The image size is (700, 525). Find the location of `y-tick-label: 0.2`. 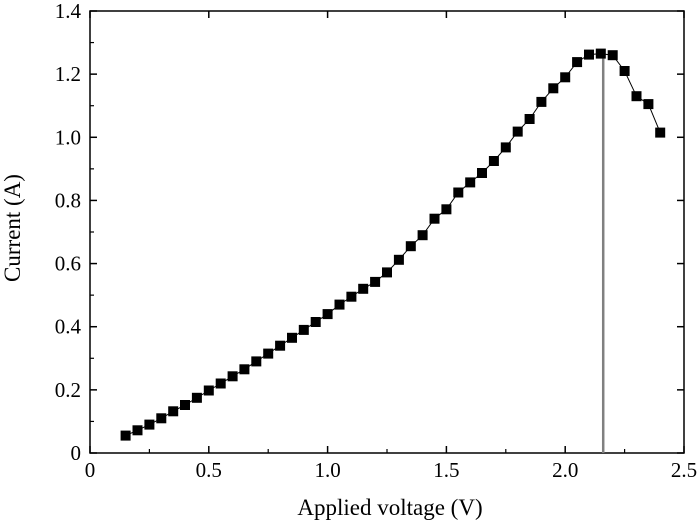

y-tick-label: 0.2 is located at coordinates (68, 390).